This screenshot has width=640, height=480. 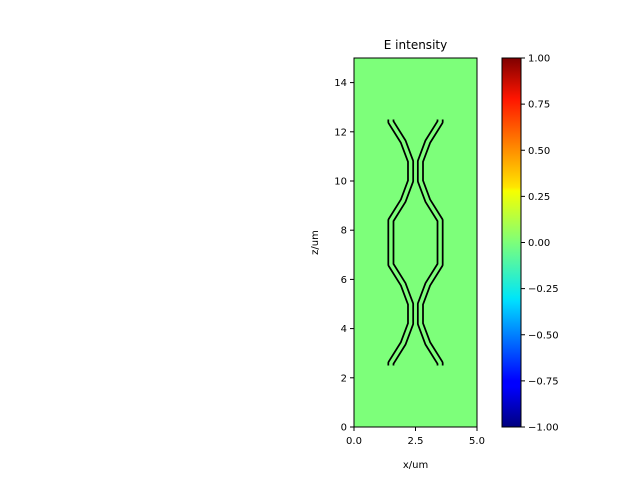 I want to click on y-tick-label: 12, so click(x=340, y=132).